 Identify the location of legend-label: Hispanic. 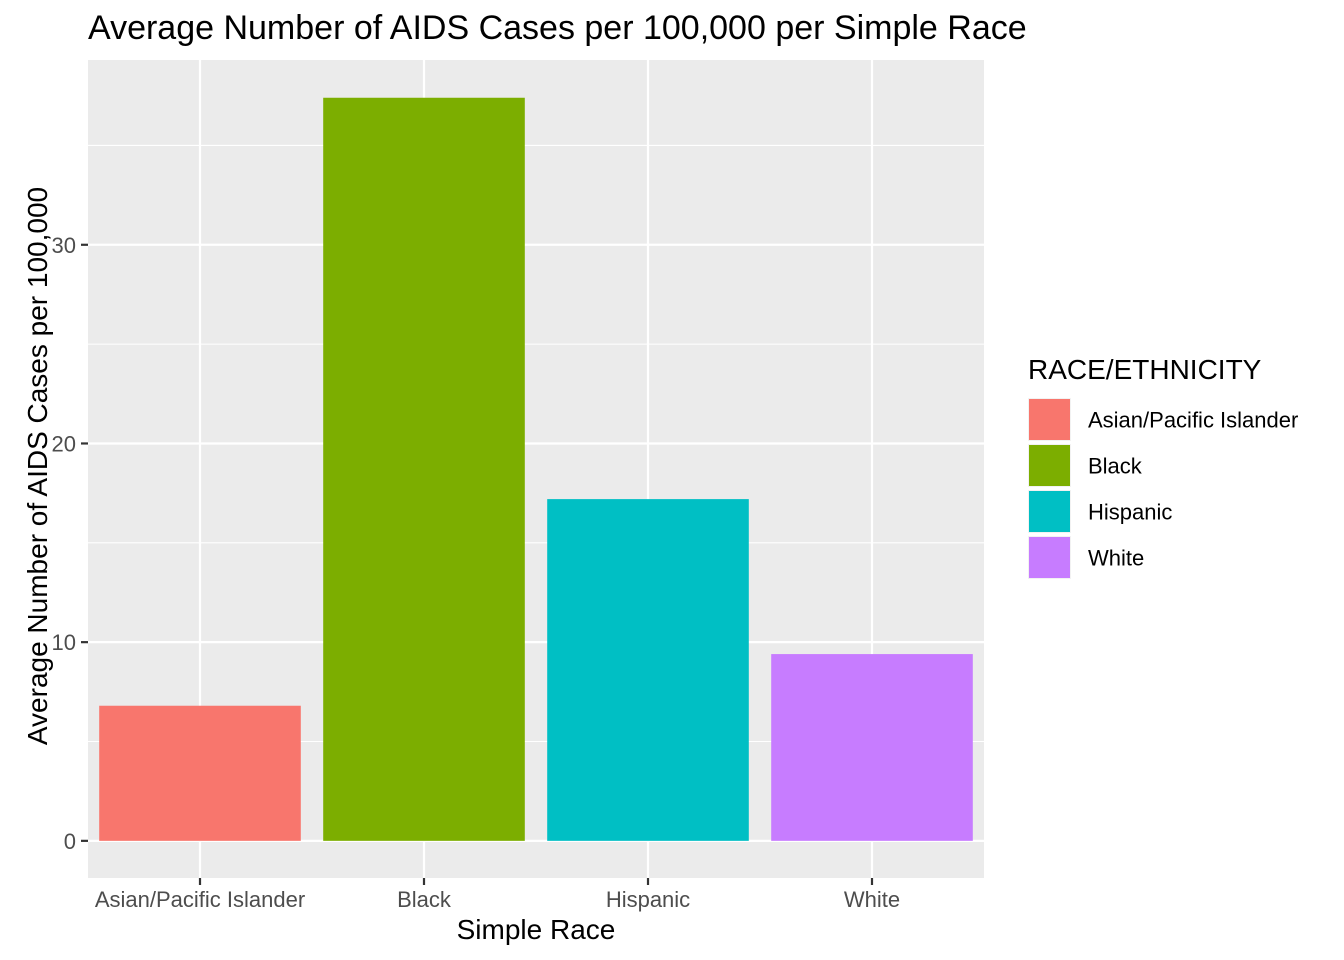
(1130, 512).